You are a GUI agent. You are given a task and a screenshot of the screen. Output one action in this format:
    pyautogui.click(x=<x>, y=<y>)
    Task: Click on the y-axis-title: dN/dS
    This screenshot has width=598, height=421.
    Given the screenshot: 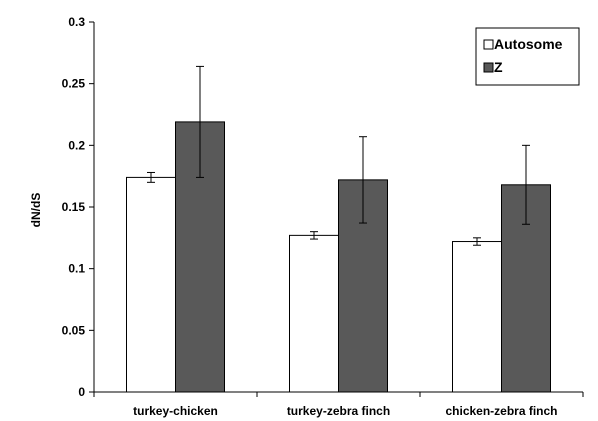 What is the action you would take?
    pyautogui.click(x=36, y=210)
    